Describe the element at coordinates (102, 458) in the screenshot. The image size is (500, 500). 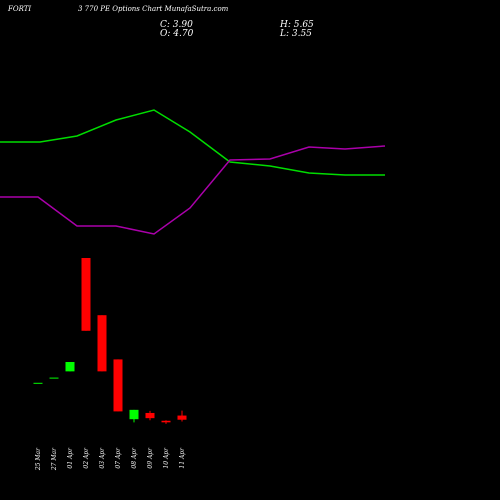
I see `x-tick-label: 03 Apr` at that location.